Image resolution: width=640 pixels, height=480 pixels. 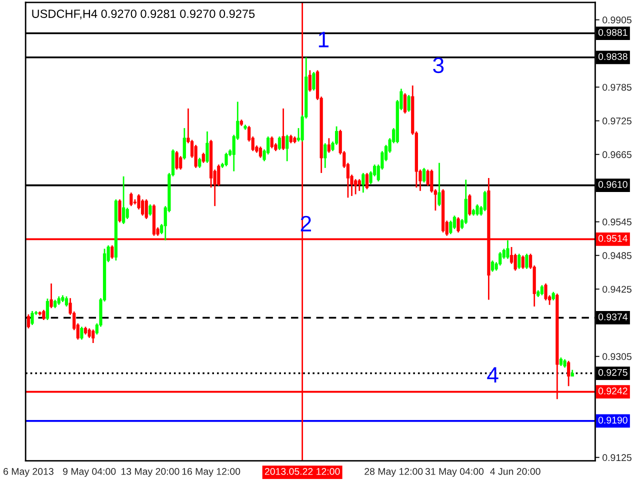 What do you see at coordinates (613, 420) in the screenshot?
I see `ref-line-label: 0.9190` at bounding box center [613, 420].